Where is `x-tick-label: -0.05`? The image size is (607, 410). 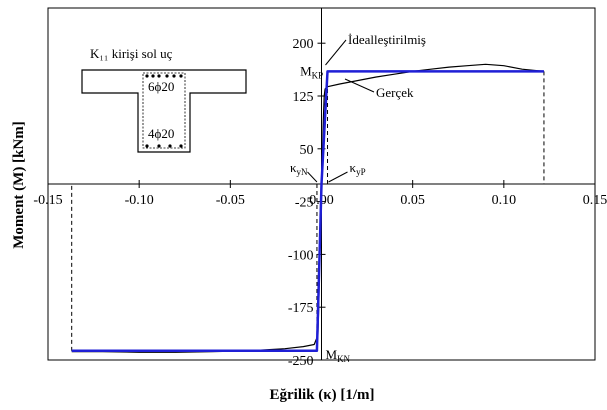
x-tick-label: -0.05 is located at coordinates (230, 200).